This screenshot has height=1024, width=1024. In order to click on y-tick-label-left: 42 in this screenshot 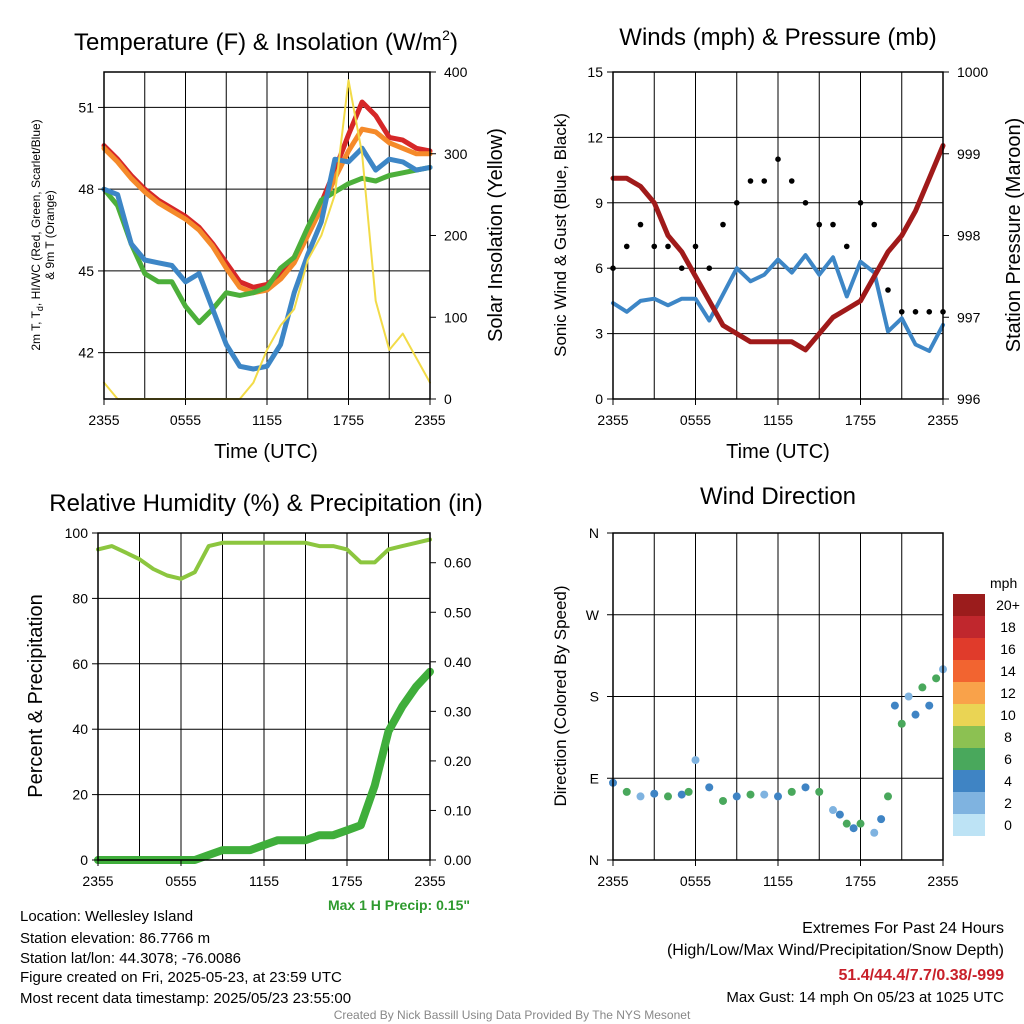, I will do `click(86, 353)`.